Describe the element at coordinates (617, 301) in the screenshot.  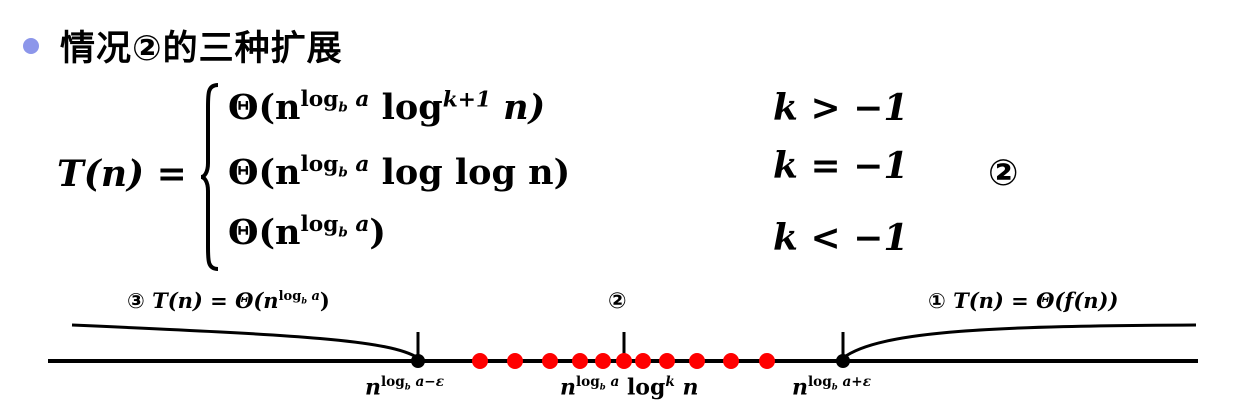
I see `region-2-label: ②` at that location.